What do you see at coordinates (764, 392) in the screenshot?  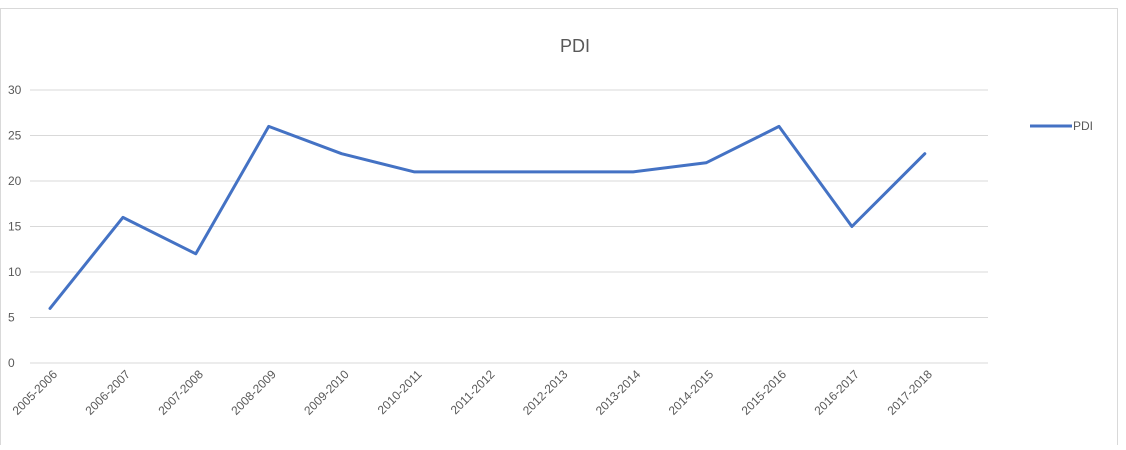 I see `x-tick-label: 2015-2016` at bounding box center [764, 392].